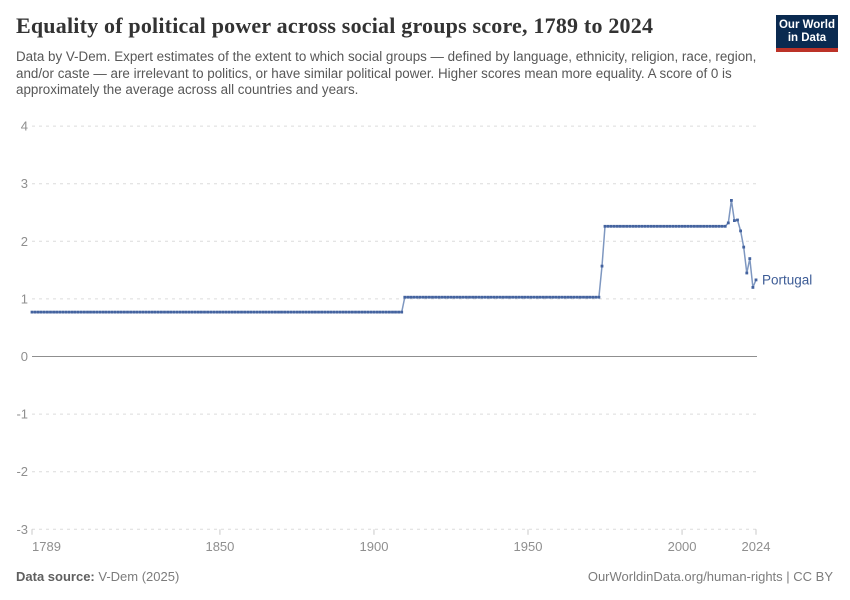 The image size is (850, 600). What do you see at coordinates (219, 546) in the screenshot?
I see `x-tick-label: 1850` at bounding box center [219, 546].